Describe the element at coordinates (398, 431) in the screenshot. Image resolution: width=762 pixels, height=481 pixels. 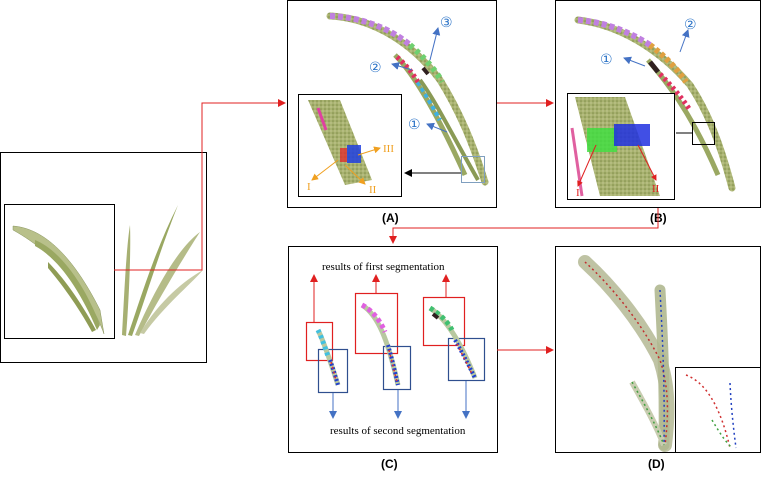
I see `second-segmentation-note: results of second segmentation` at that location.